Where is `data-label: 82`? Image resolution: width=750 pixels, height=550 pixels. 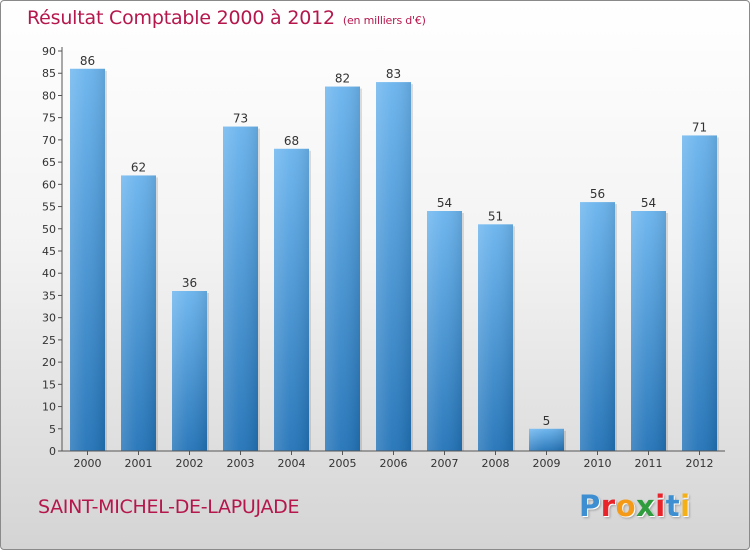
data-label: 82 is located at coordinates (342, 79).